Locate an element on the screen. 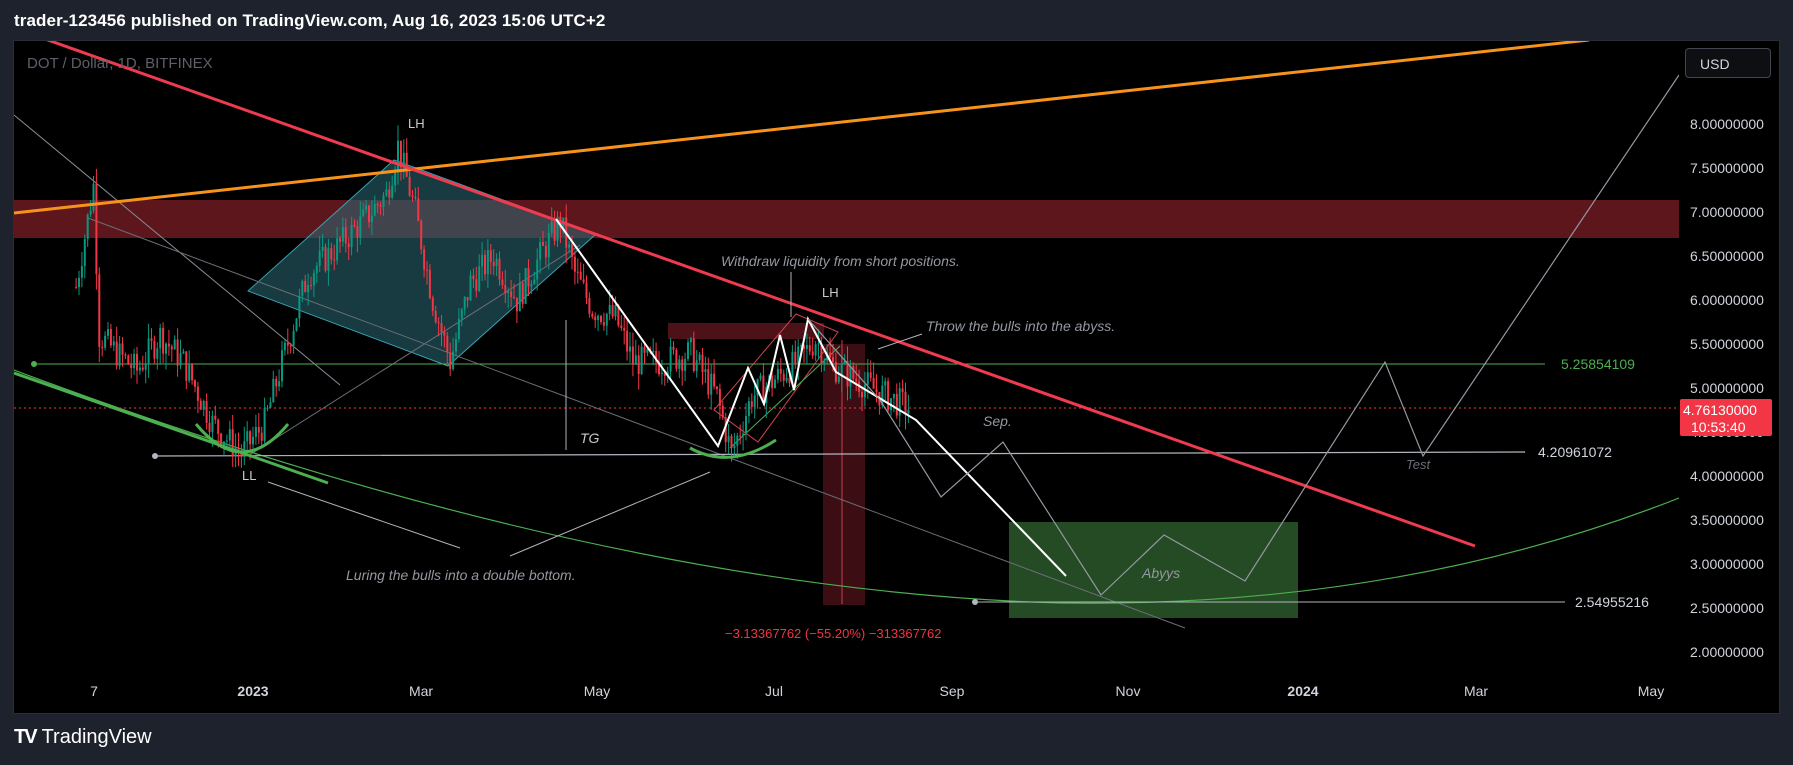  level-line-2-anchor is located at coordinates (155, 456).